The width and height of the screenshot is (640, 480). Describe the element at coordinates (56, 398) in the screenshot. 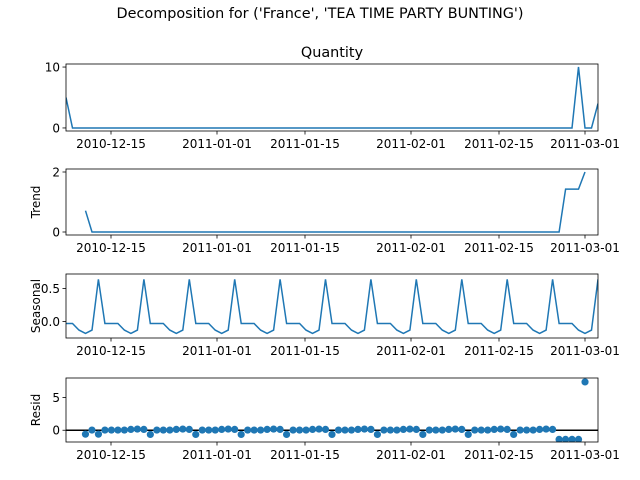

I see `y-tick-label: 5` at that location.